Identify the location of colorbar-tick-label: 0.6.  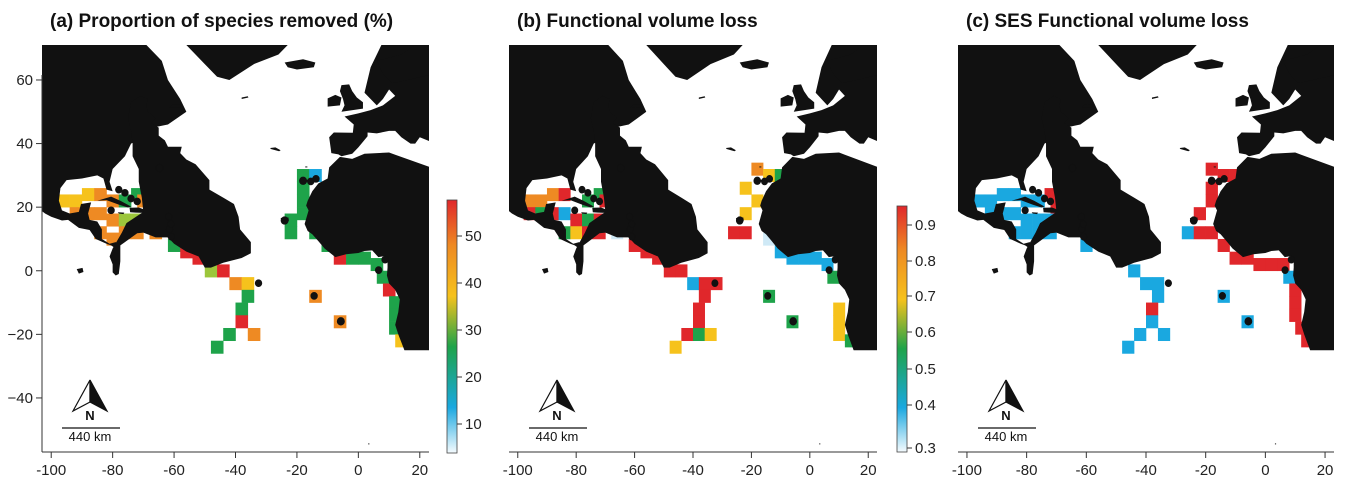
(925, 332).